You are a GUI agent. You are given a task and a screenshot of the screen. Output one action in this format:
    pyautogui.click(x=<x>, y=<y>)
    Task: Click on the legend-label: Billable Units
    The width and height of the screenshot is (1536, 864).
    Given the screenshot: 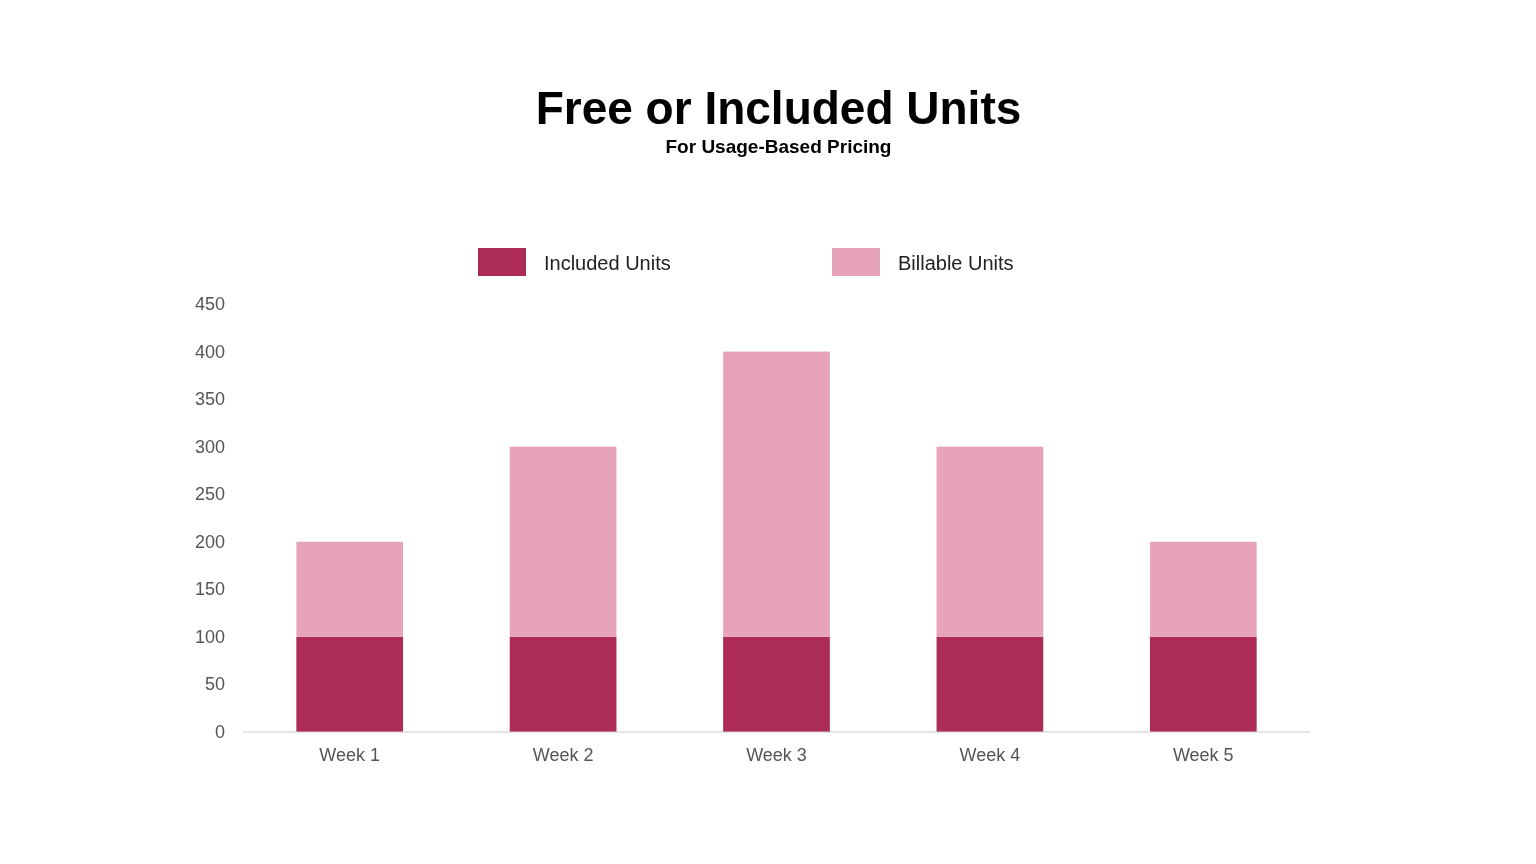 What is the action you would take?
    pyautogui.click(x=956, y=263)
    